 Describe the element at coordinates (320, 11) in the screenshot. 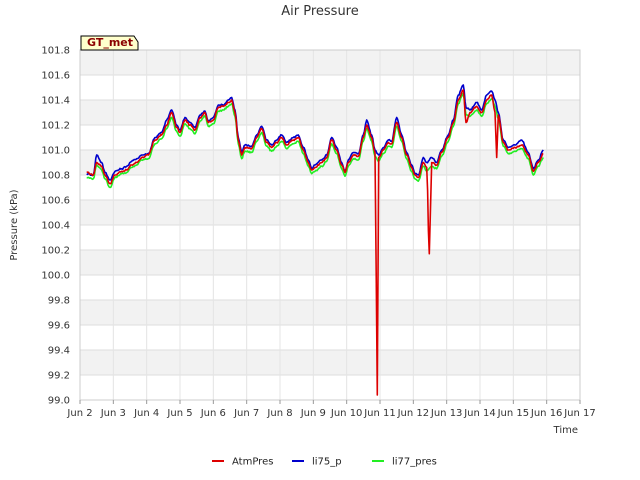

I see `chart-title: Air Pressure` at that location.